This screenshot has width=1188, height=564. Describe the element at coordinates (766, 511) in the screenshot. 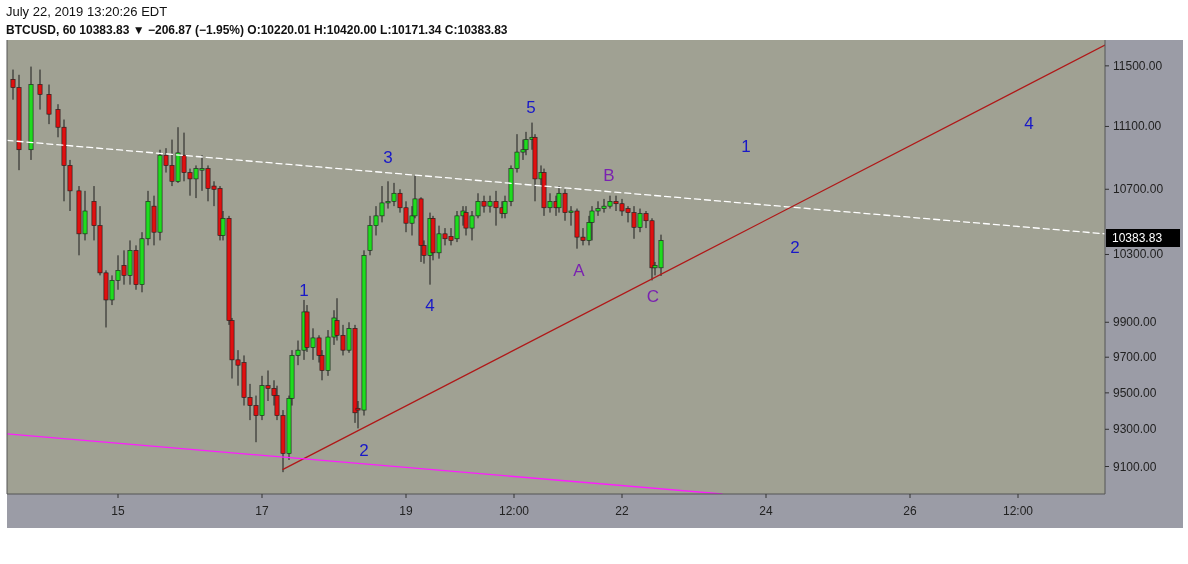

I see `x-tick-label: 24` at that location.